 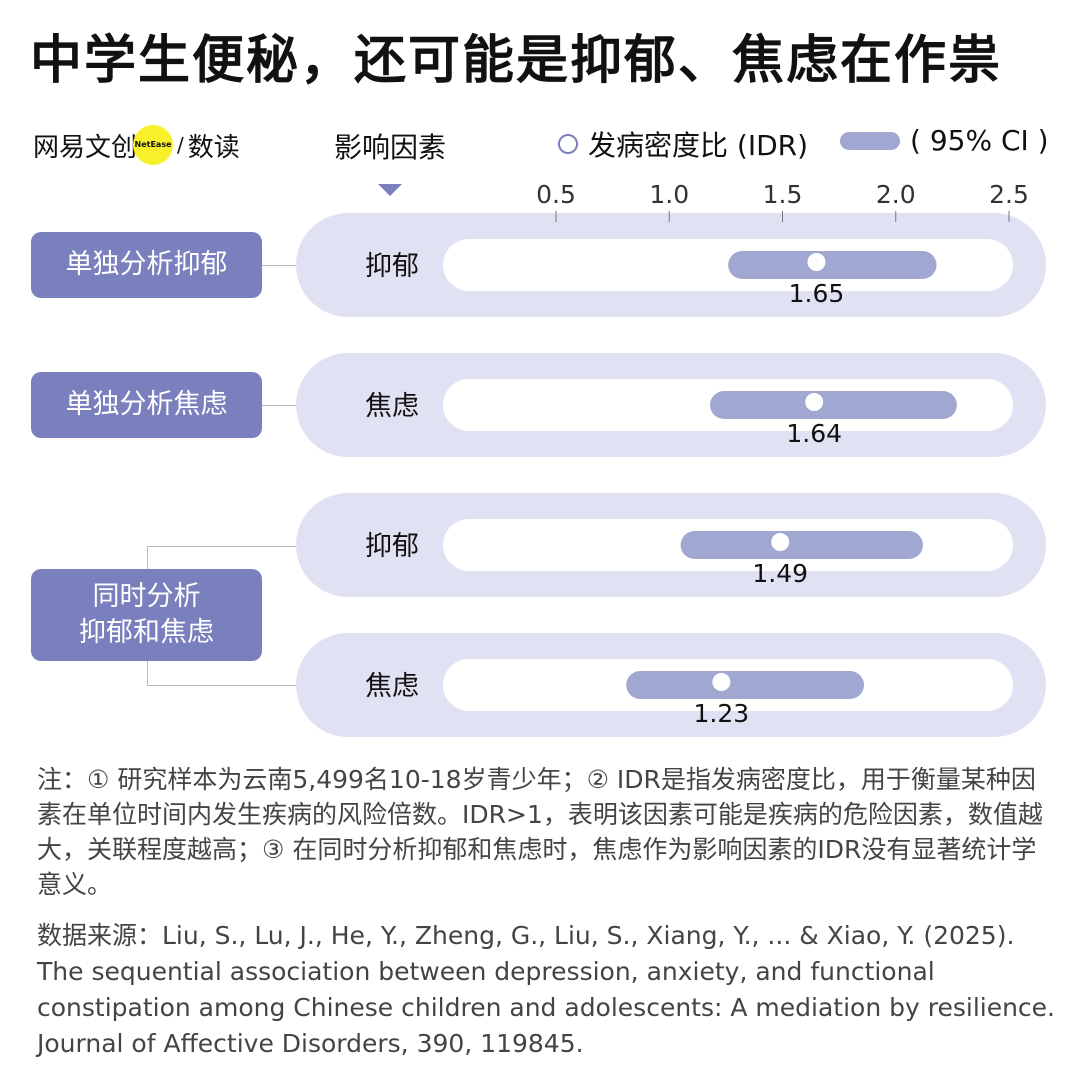 What do you see at coordinates (979, 140) in the screenshot?
I see `legend-label: ( 95% CI )` at bounding box center [979, 140].